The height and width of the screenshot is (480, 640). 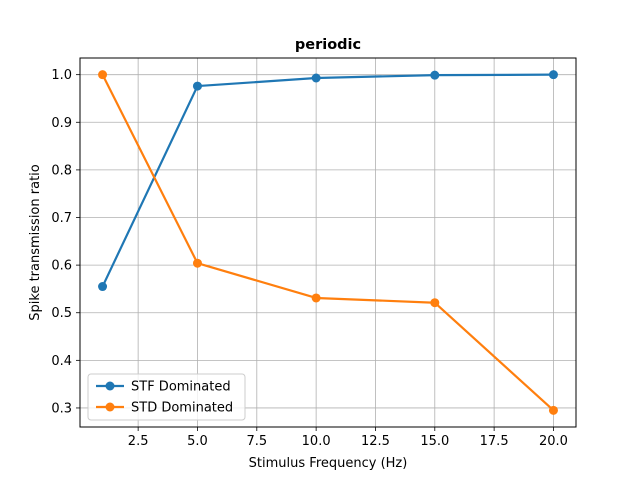 I want to click on legend-label: STF Dominated, so click(x=181, y=387).